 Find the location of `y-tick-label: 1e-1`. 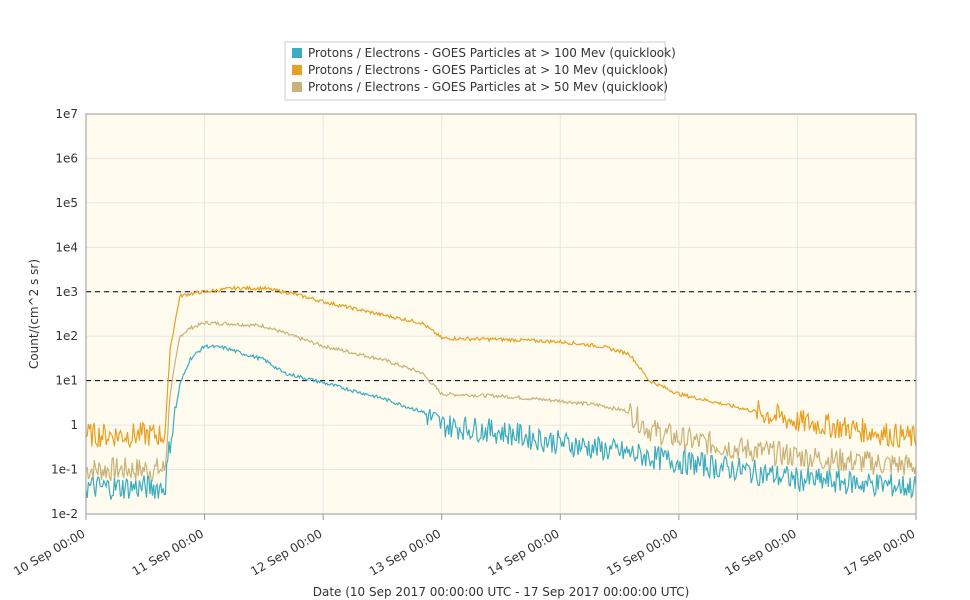

y-tick-label: 1e-1 is located at coordinates (64, 470).